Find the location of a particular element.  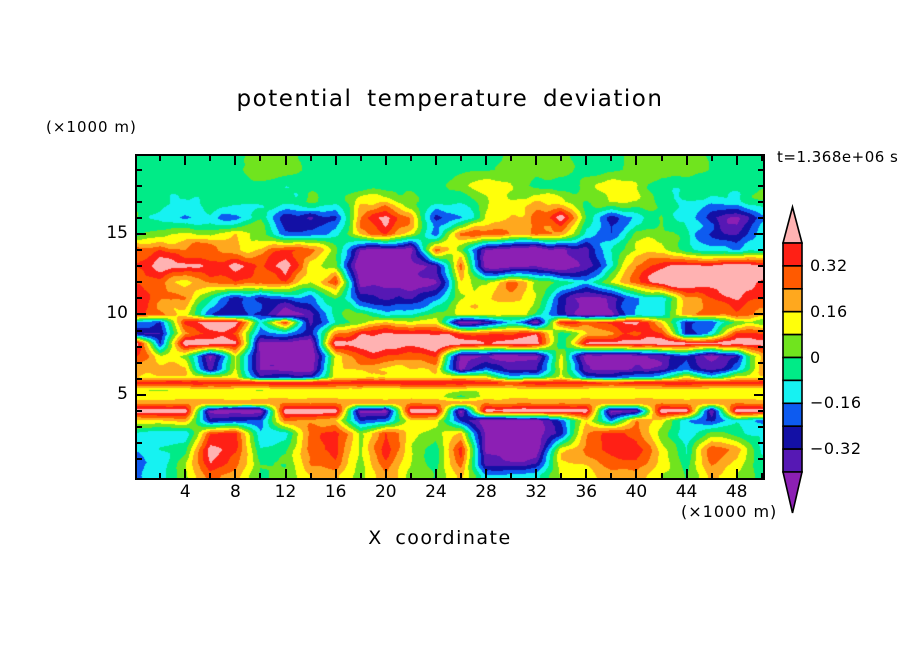

x-tick-label: 12 is located at coordinates (285, 492).